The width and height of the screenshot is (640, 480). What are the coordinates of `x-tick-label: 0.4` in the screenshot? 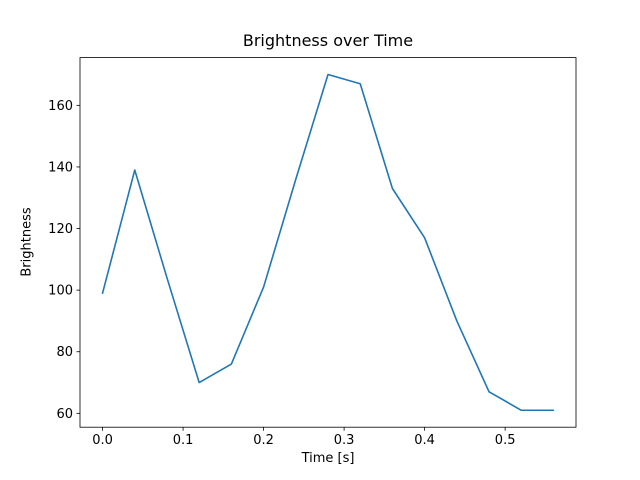 It's located at (424, 440).